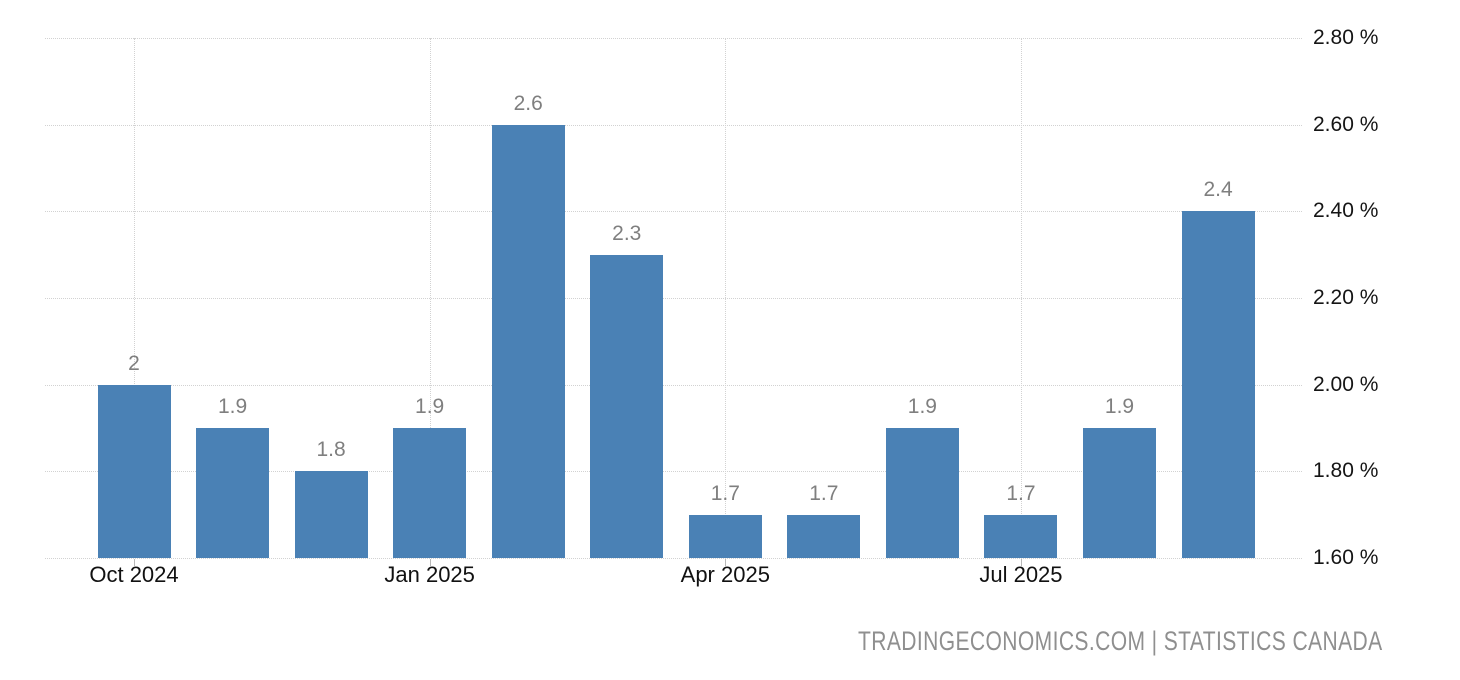 The image size is (1460, 680). I want to click on y-axis-label: 1.60 %, so click(1346, 557).